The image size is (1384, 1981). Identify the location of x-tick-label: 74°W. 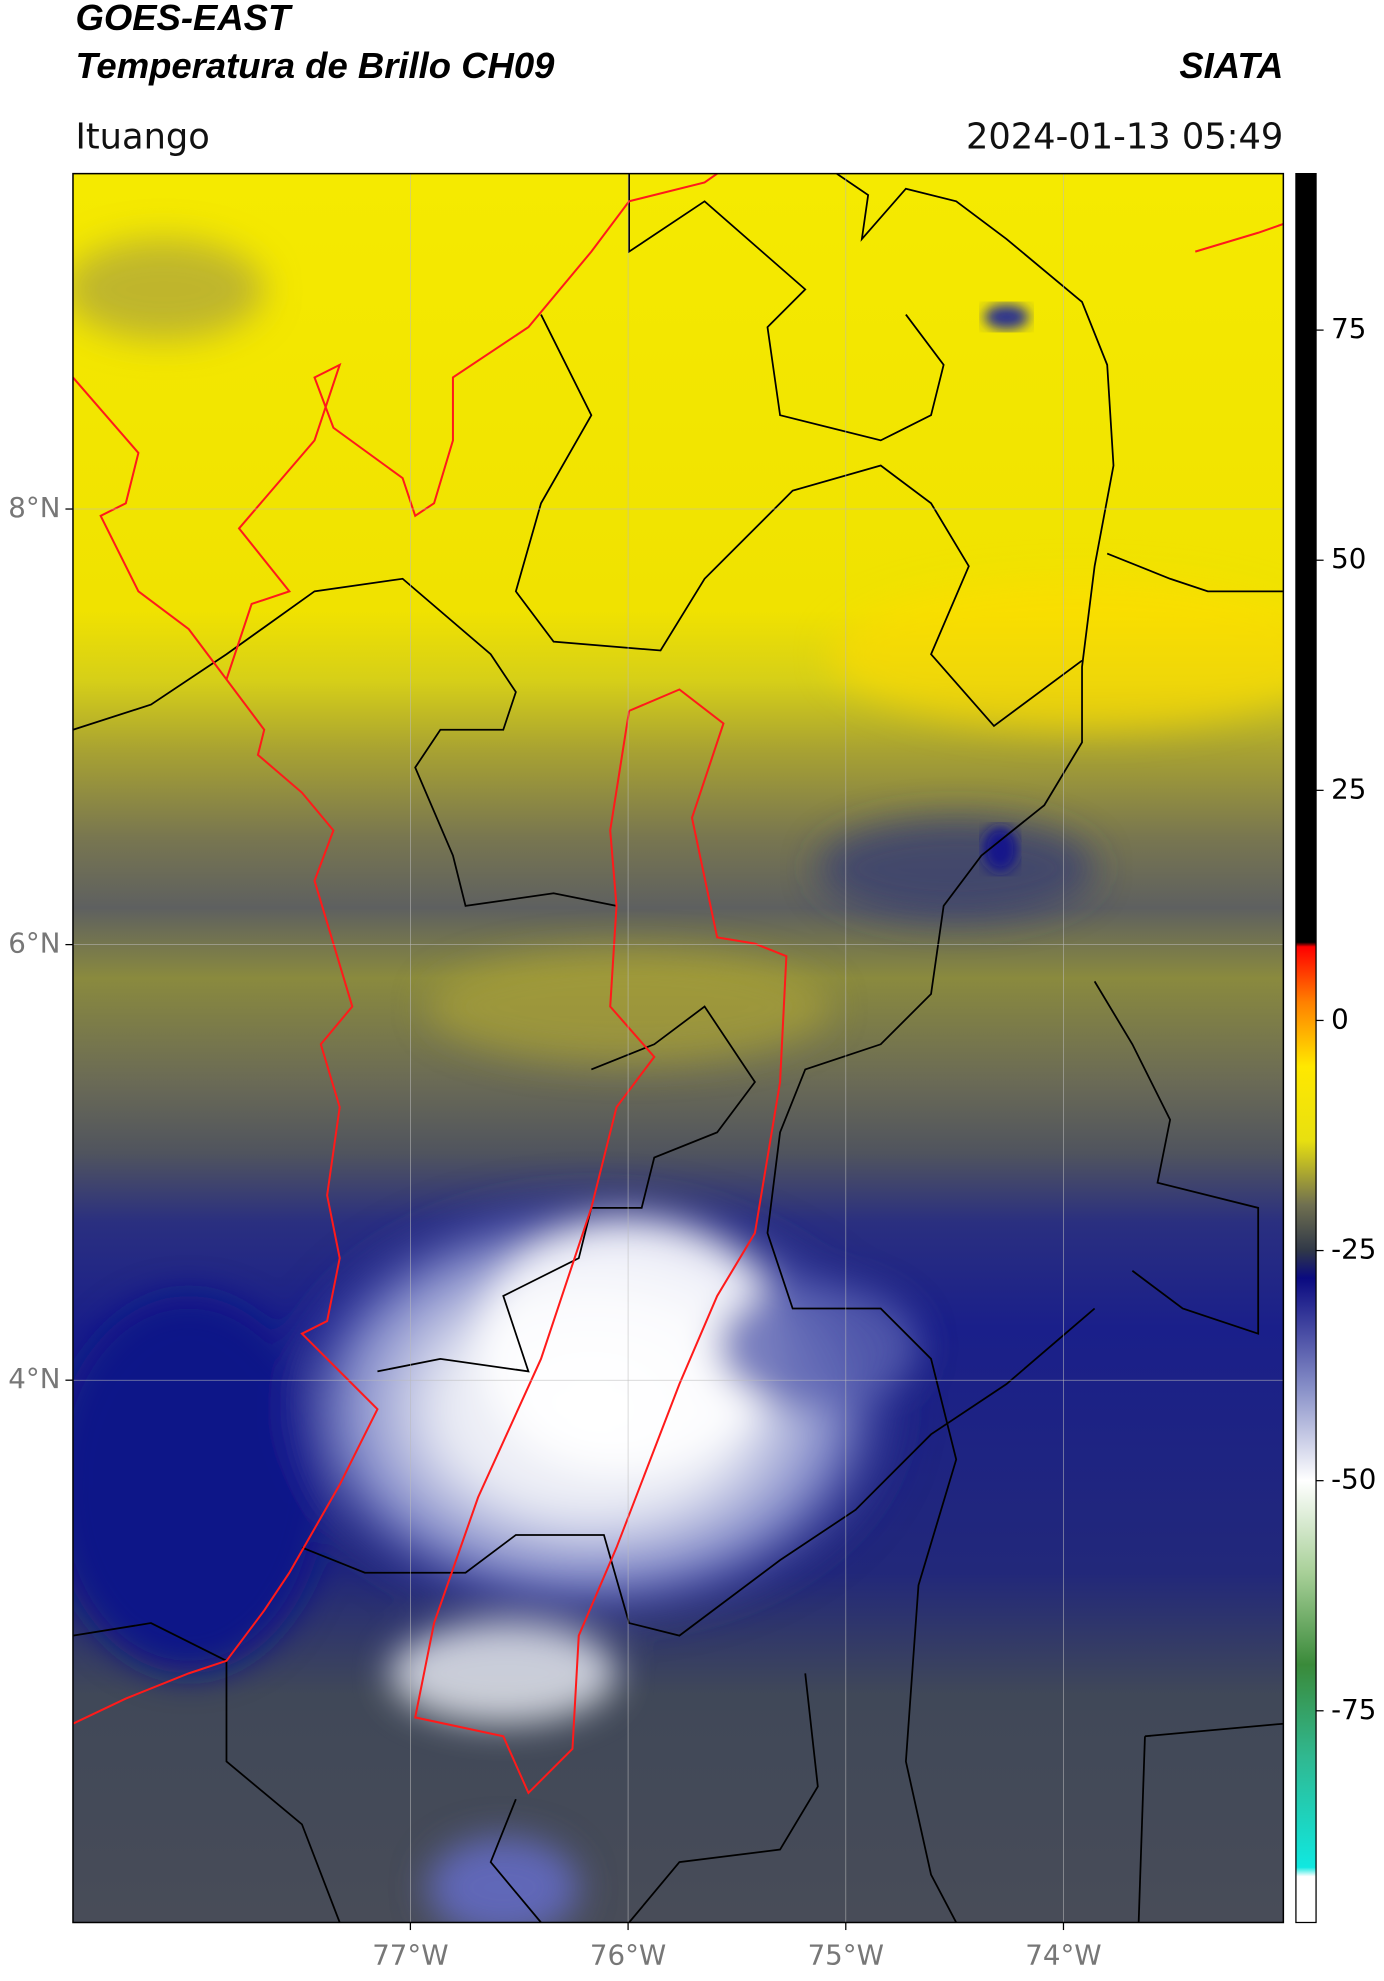
(1063, 1954).